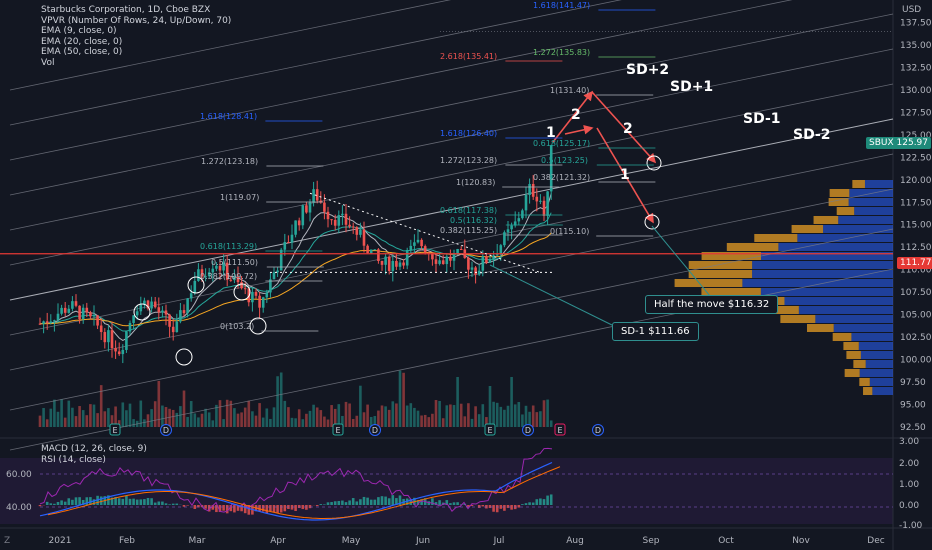 This screenshot has height=550, width=932. I want to click on macd-tick-label: -1.00, so click(911, 526).